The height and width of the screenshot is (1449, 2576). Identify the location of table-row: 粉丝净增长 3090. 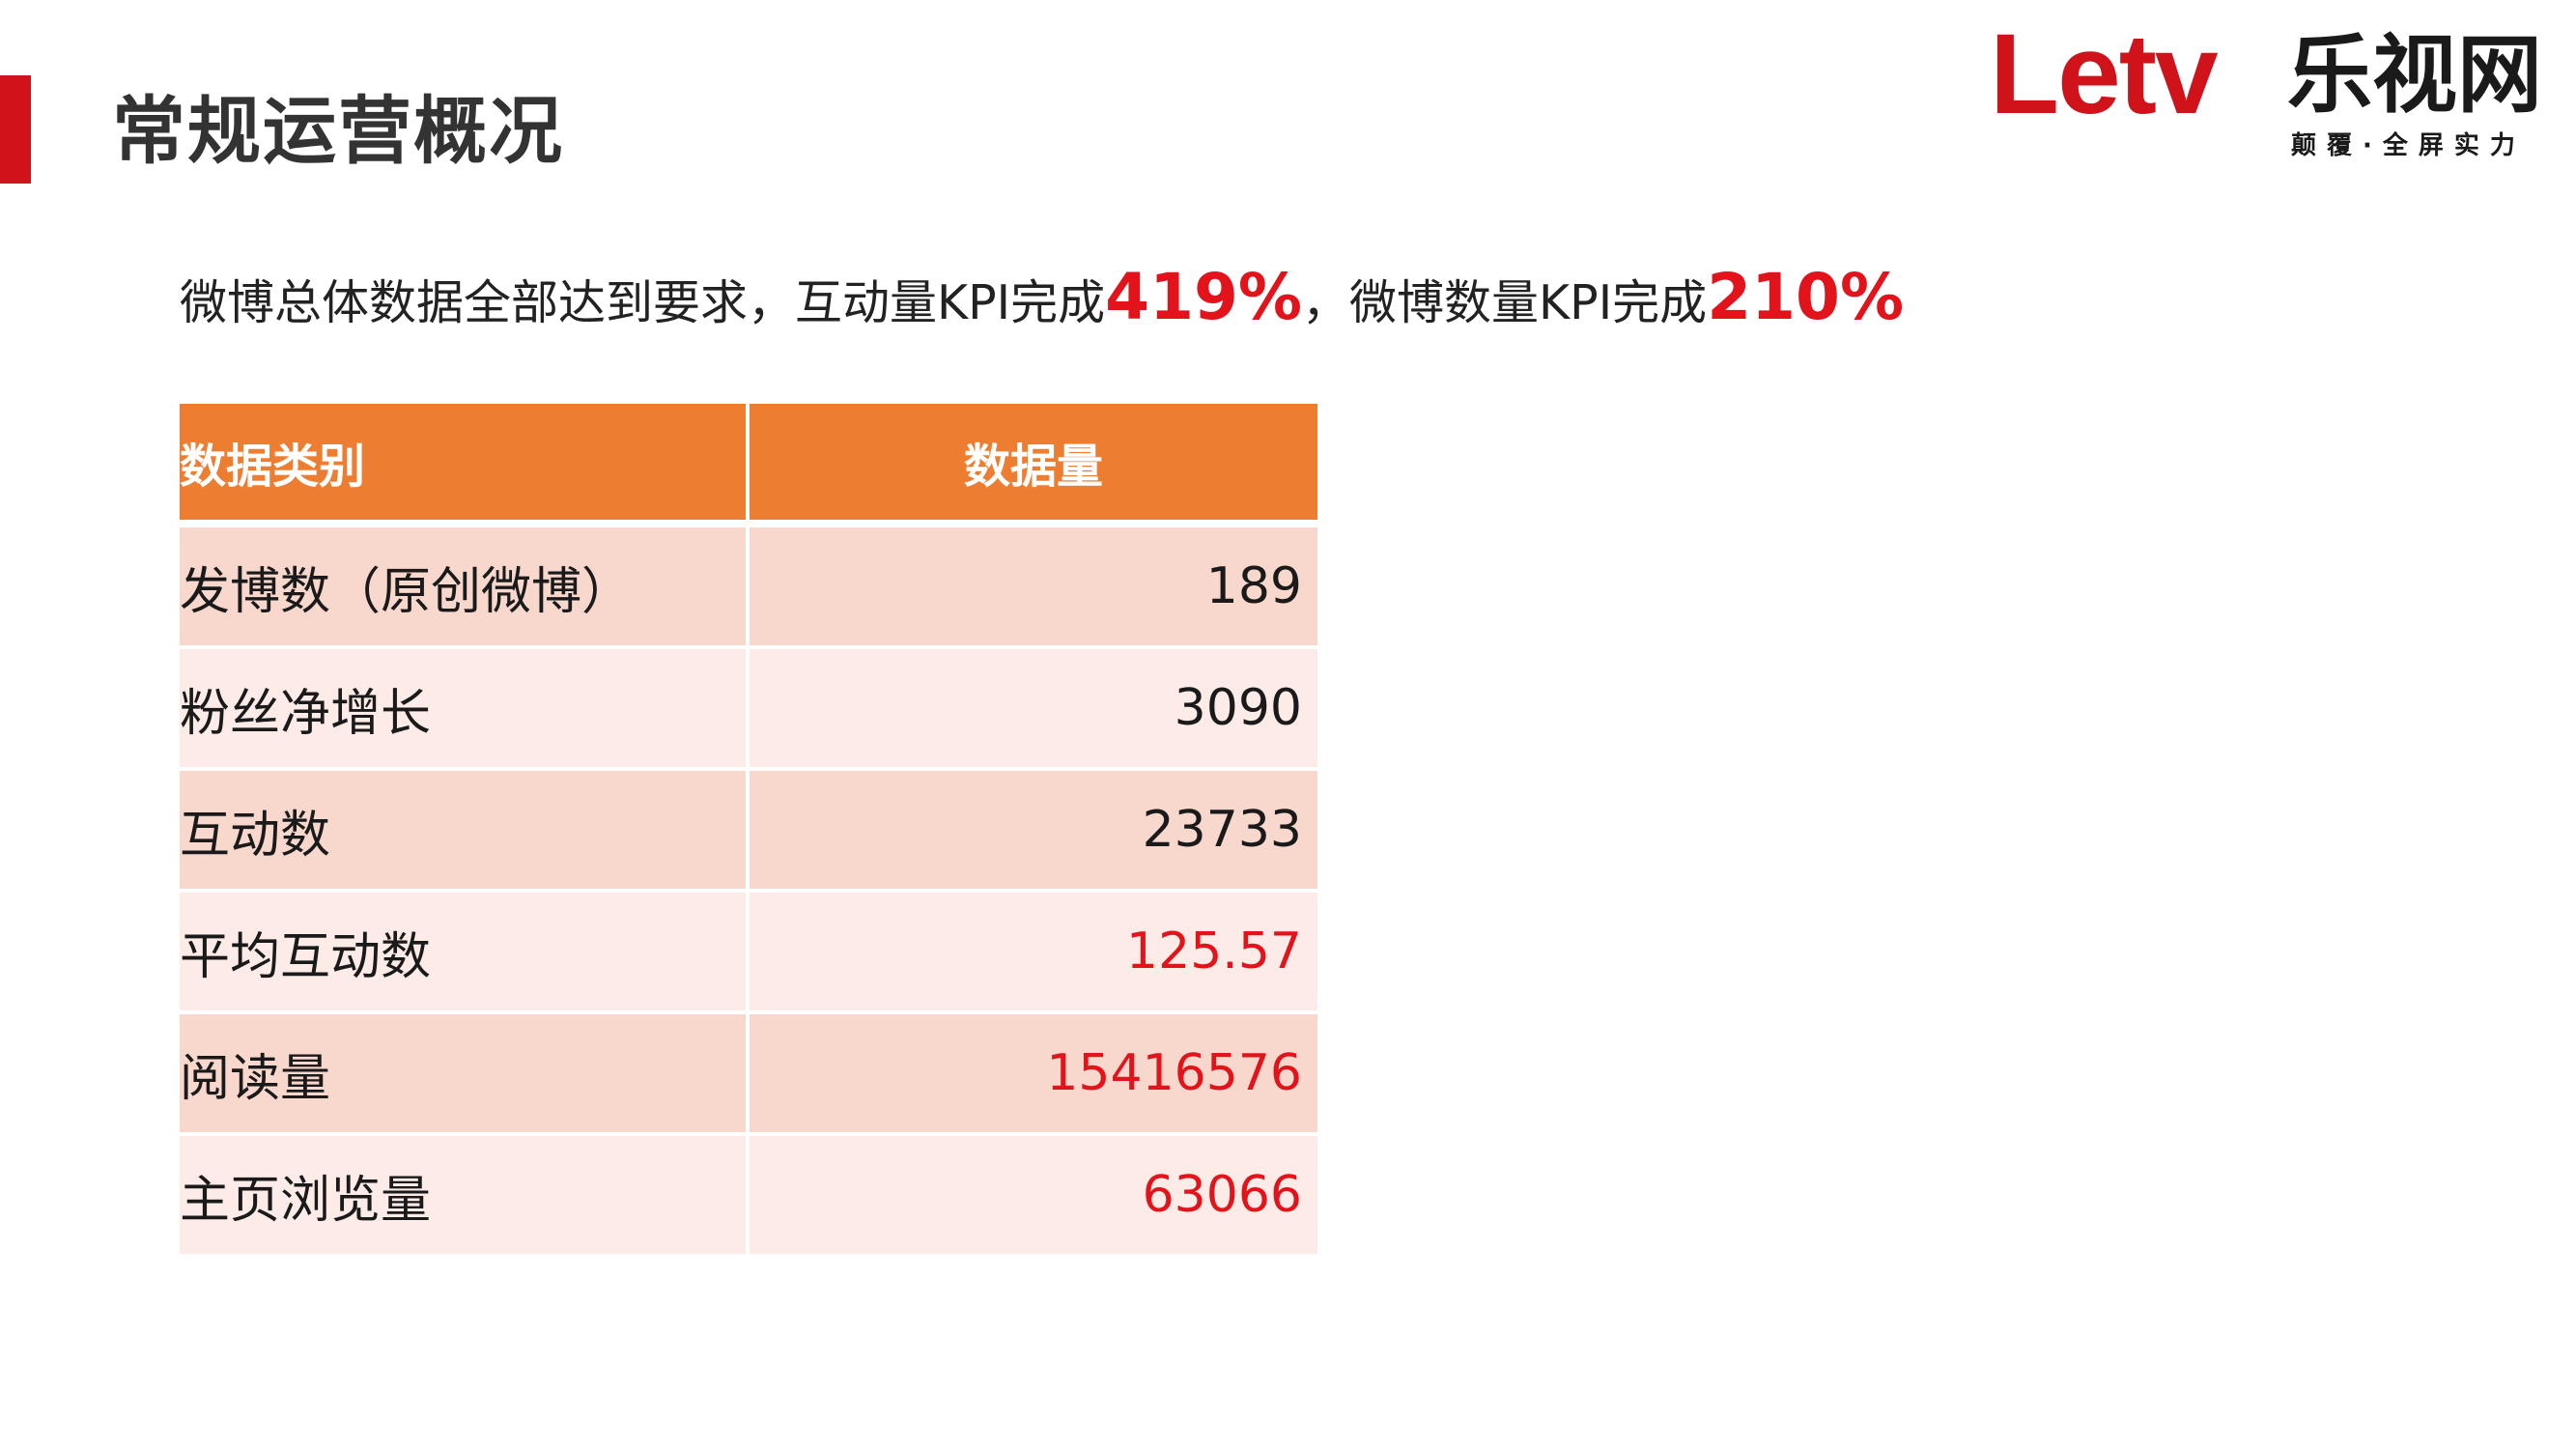
(748, 709).